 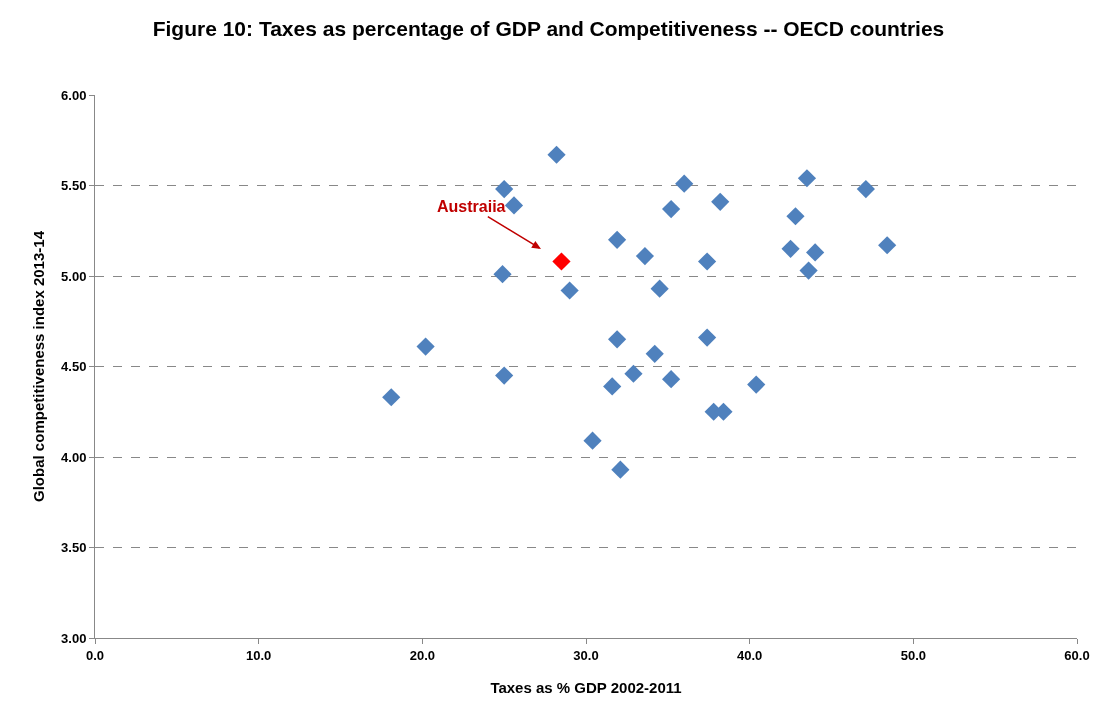 What do you see at coordinates (750, 655) in the screenshot?
I see `x-tick-label: 40.0` at bounding box center [750, 655].